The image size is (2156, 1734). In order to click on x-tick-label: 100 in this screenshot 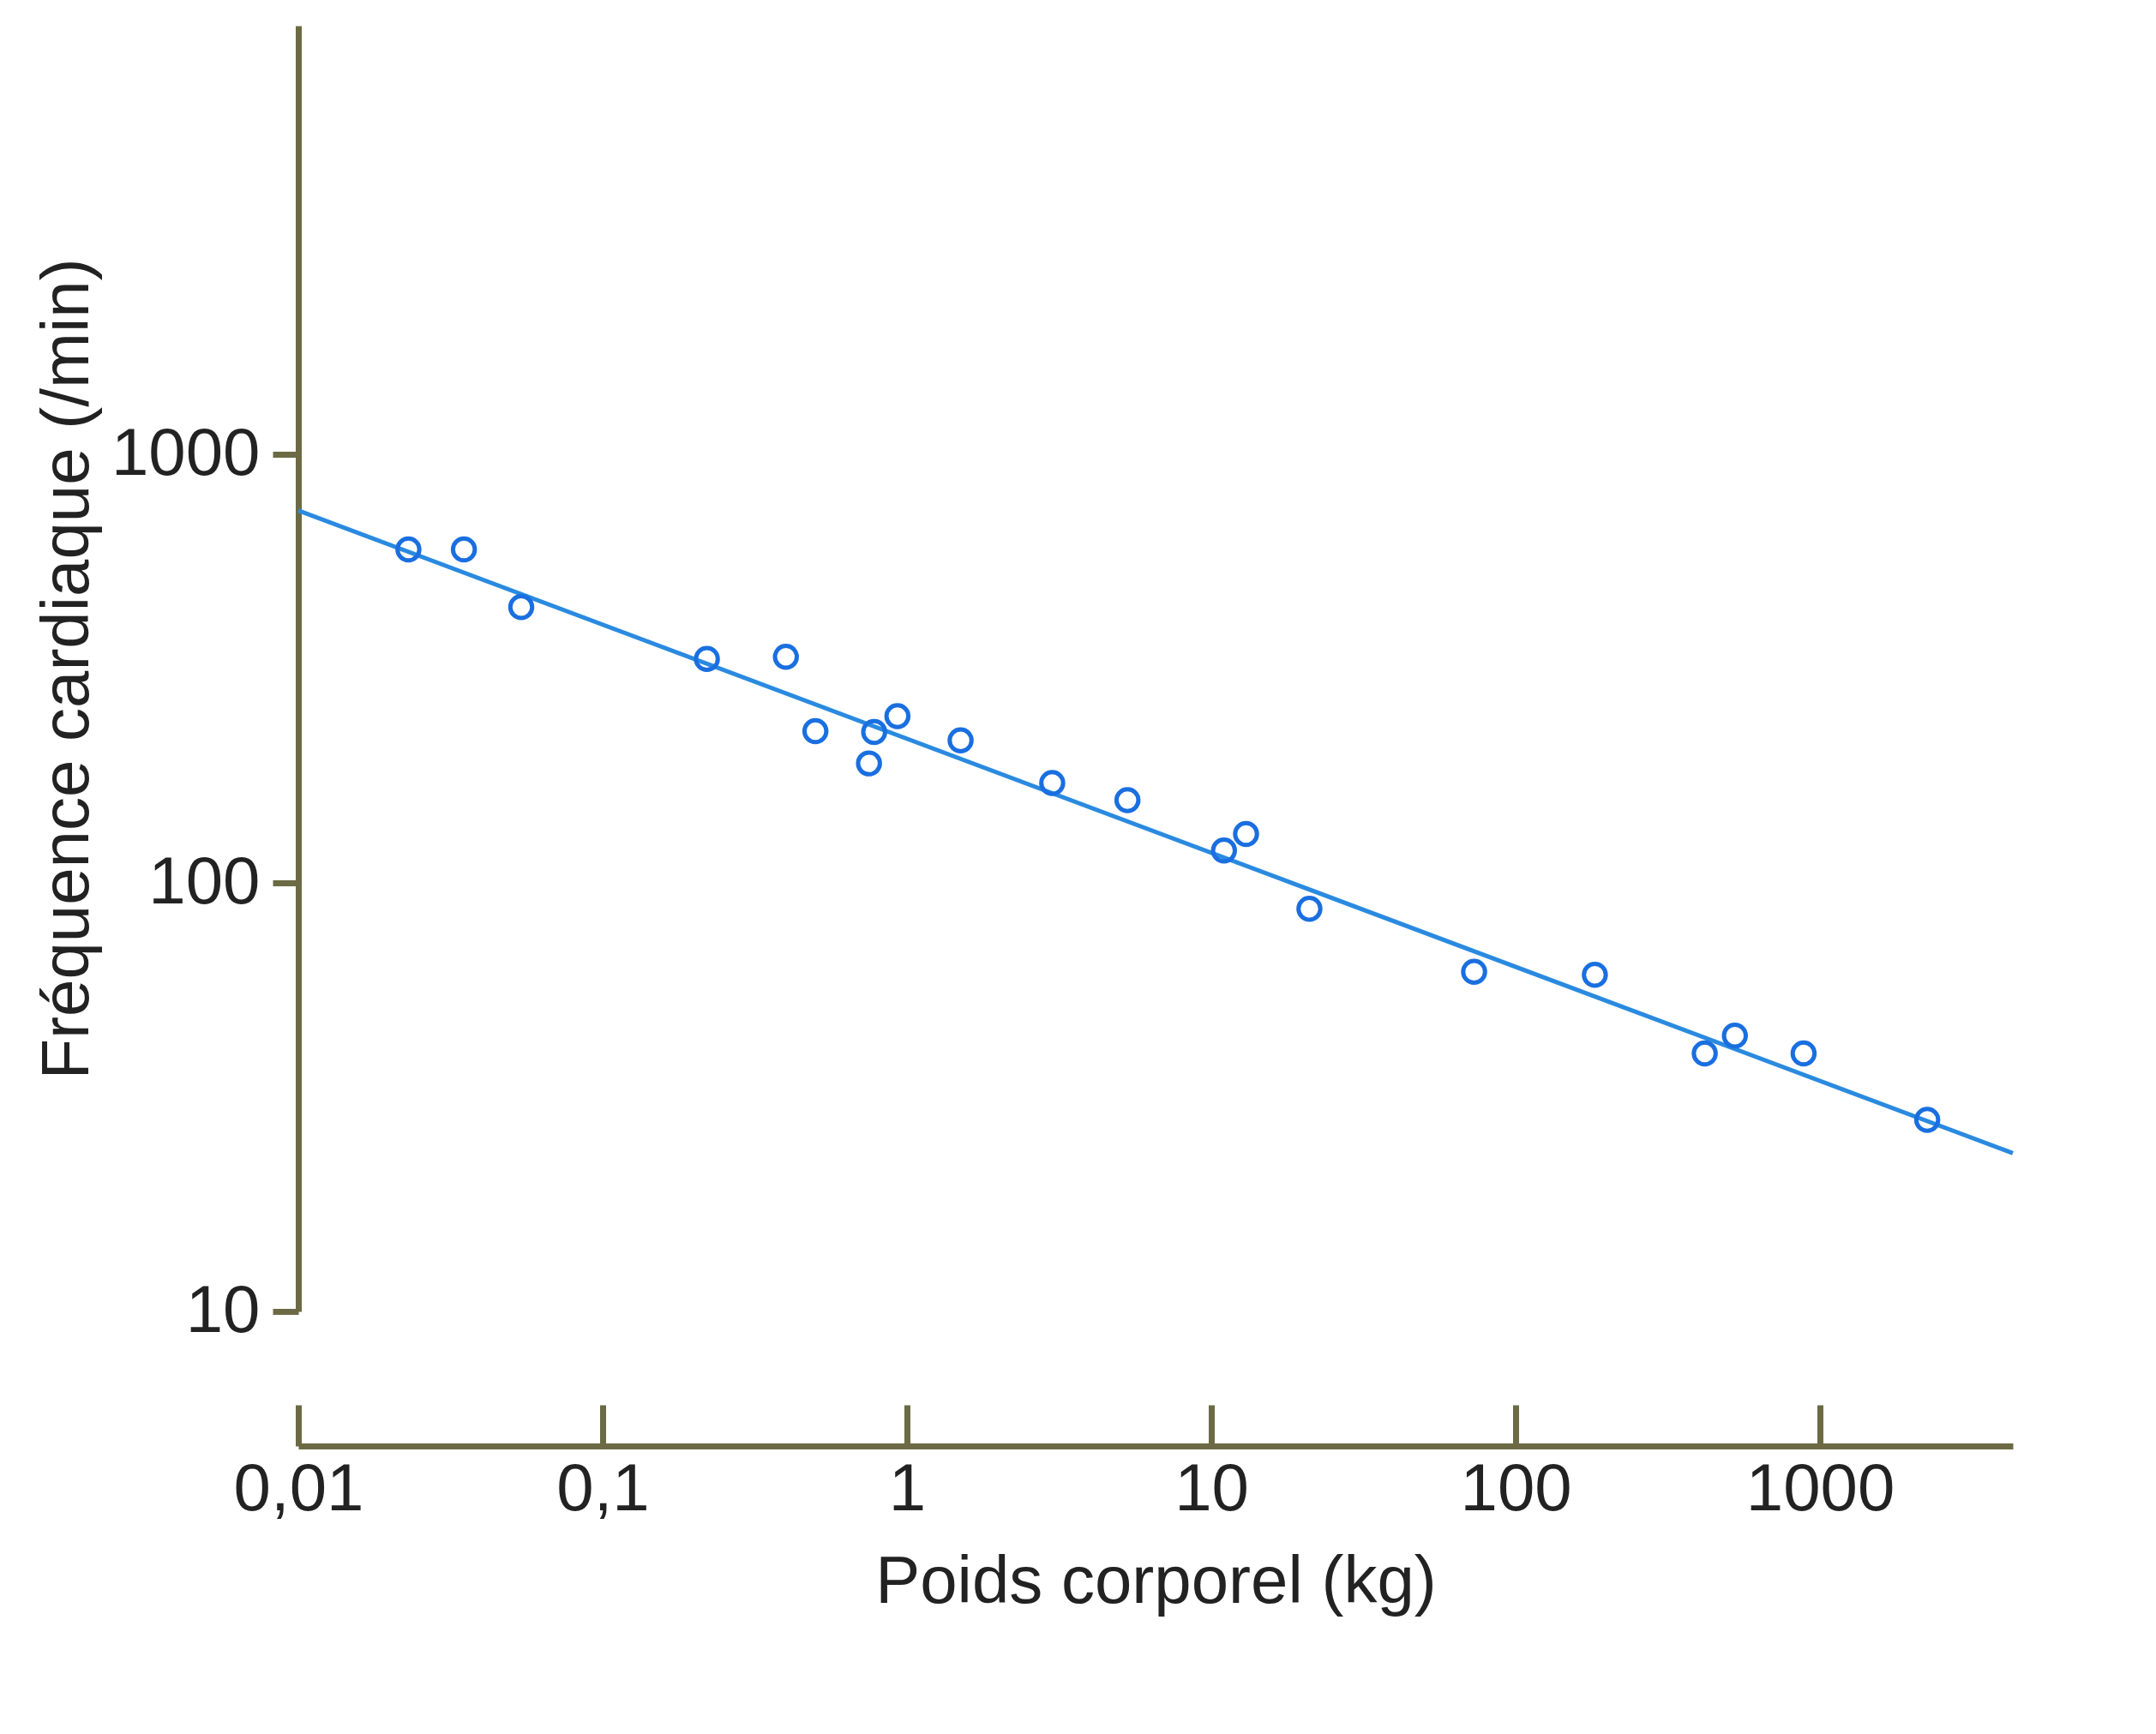, I will do `click(1516, 1487)`.